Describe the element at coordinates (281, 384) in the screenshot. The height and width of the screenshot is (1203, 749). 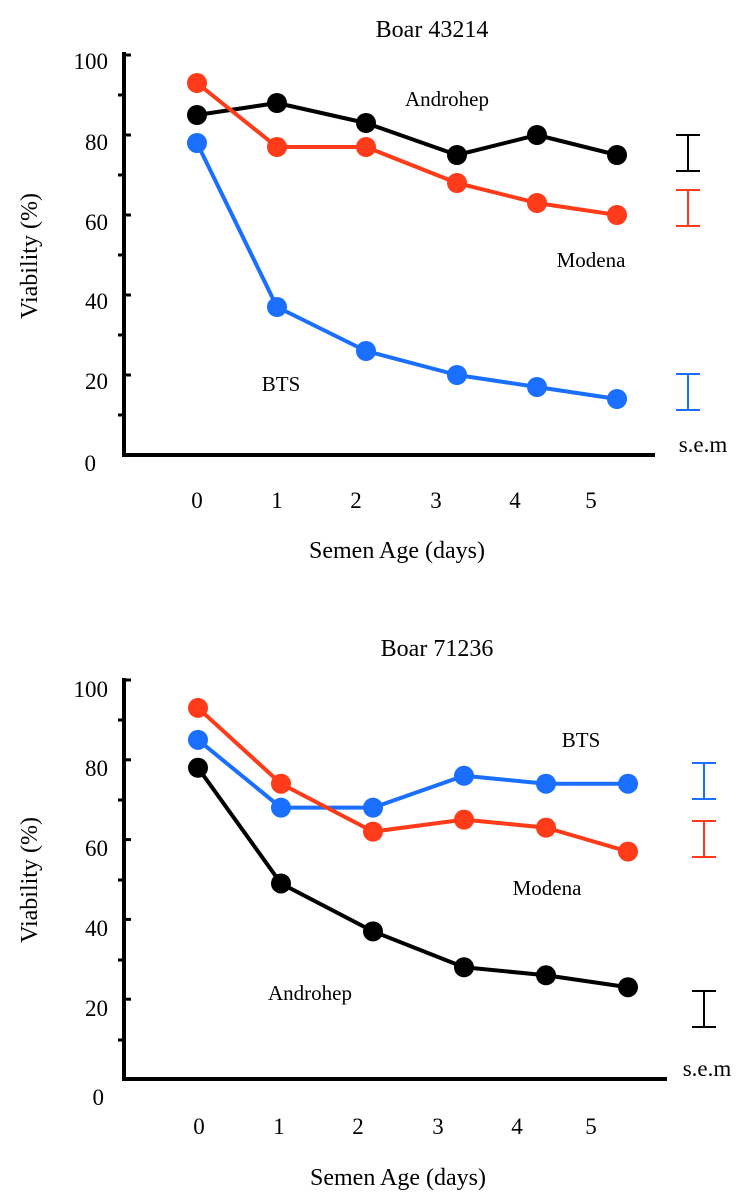
I see `series-label-1-bts: BTS` at that location.